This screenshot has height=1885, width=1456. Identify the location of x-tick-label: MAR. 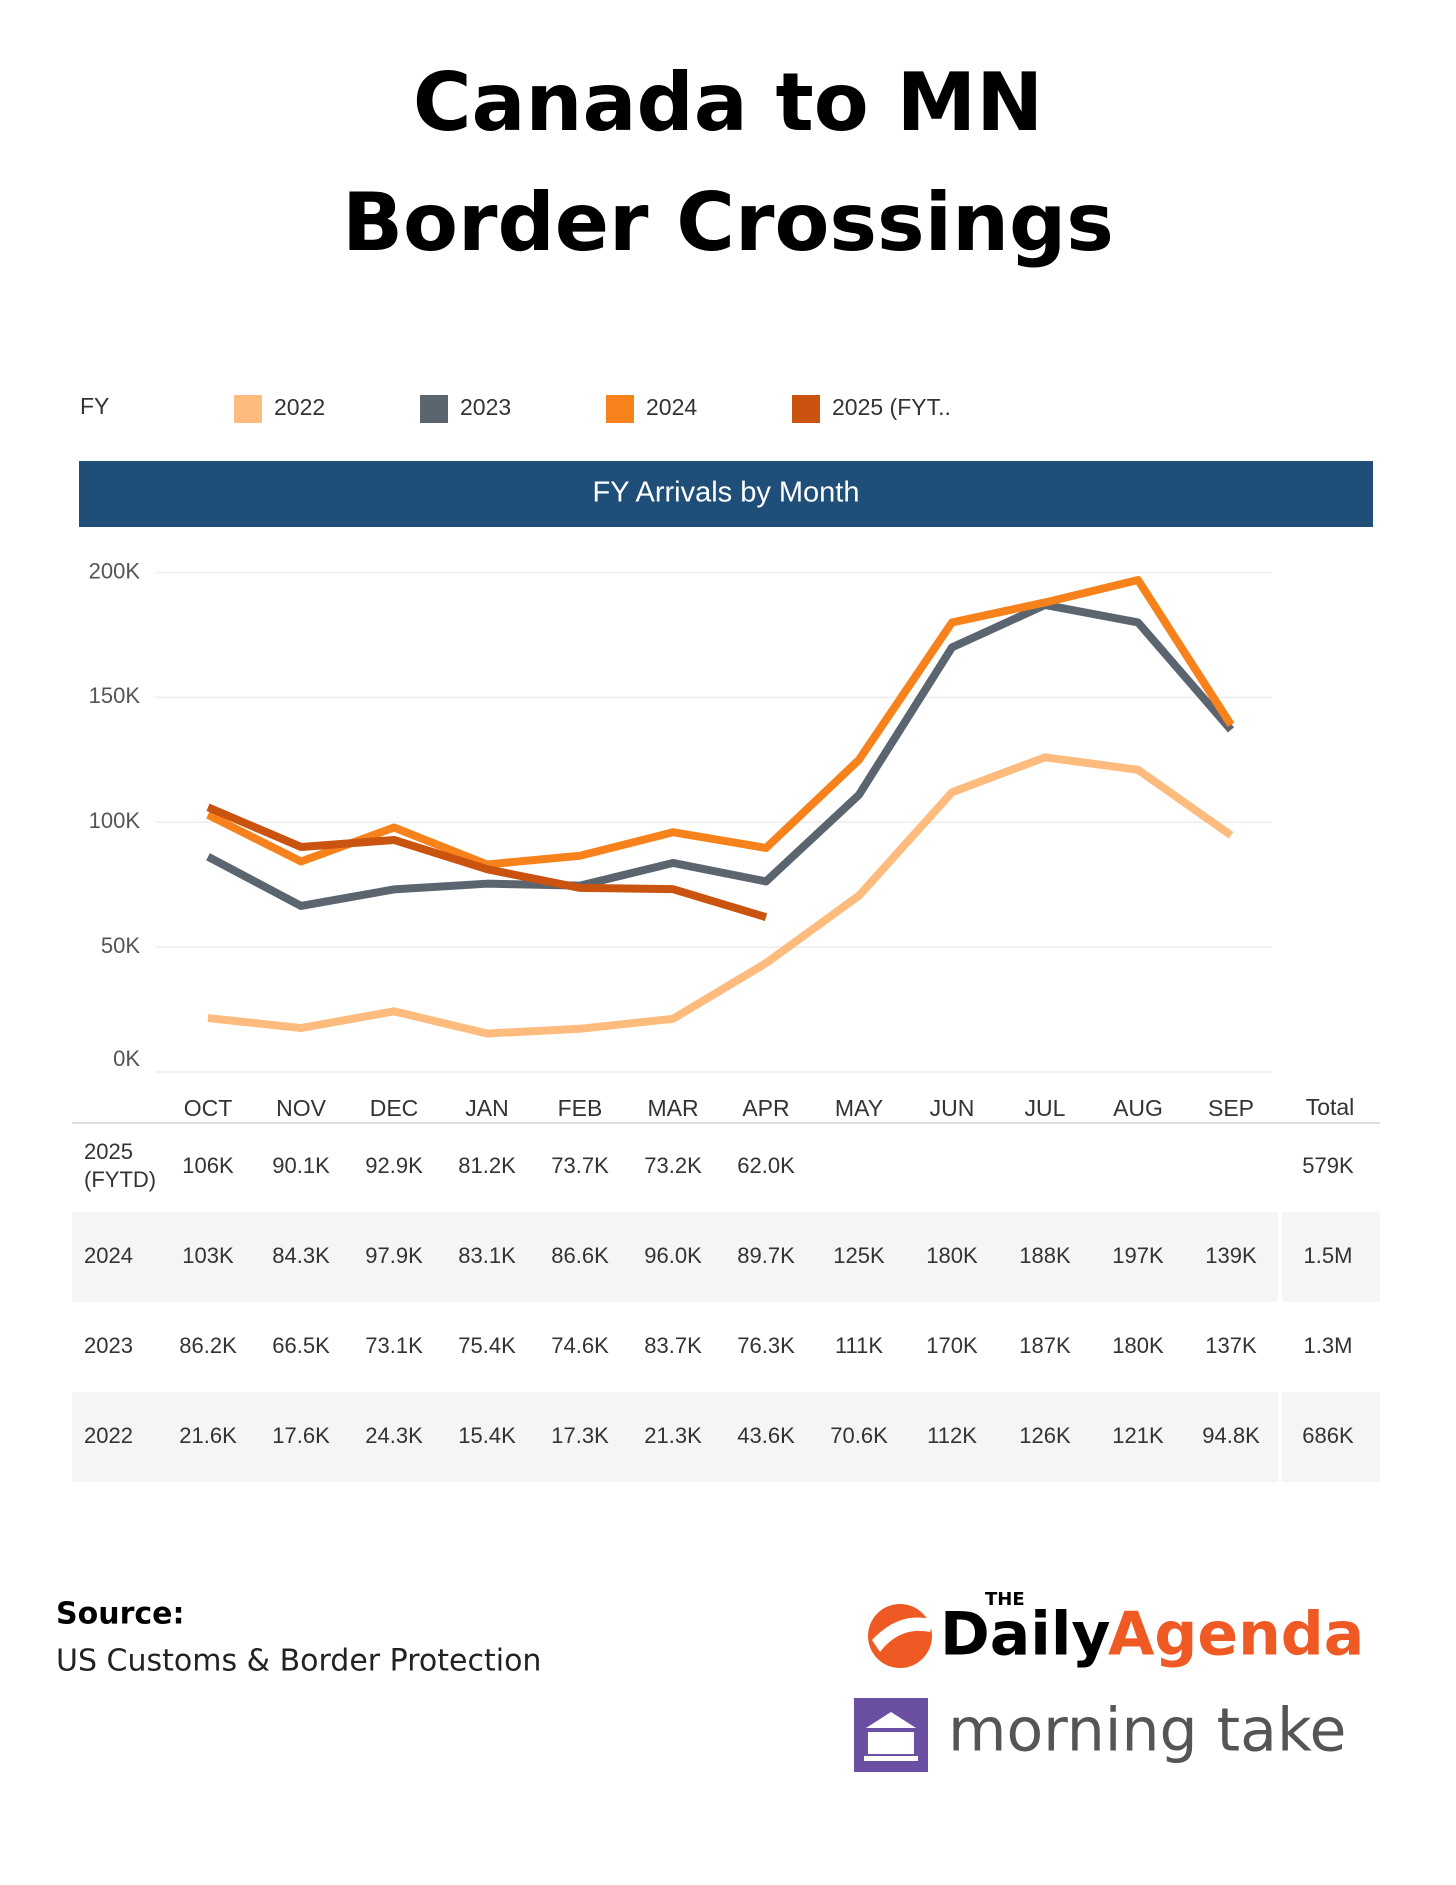
(672, 1108).